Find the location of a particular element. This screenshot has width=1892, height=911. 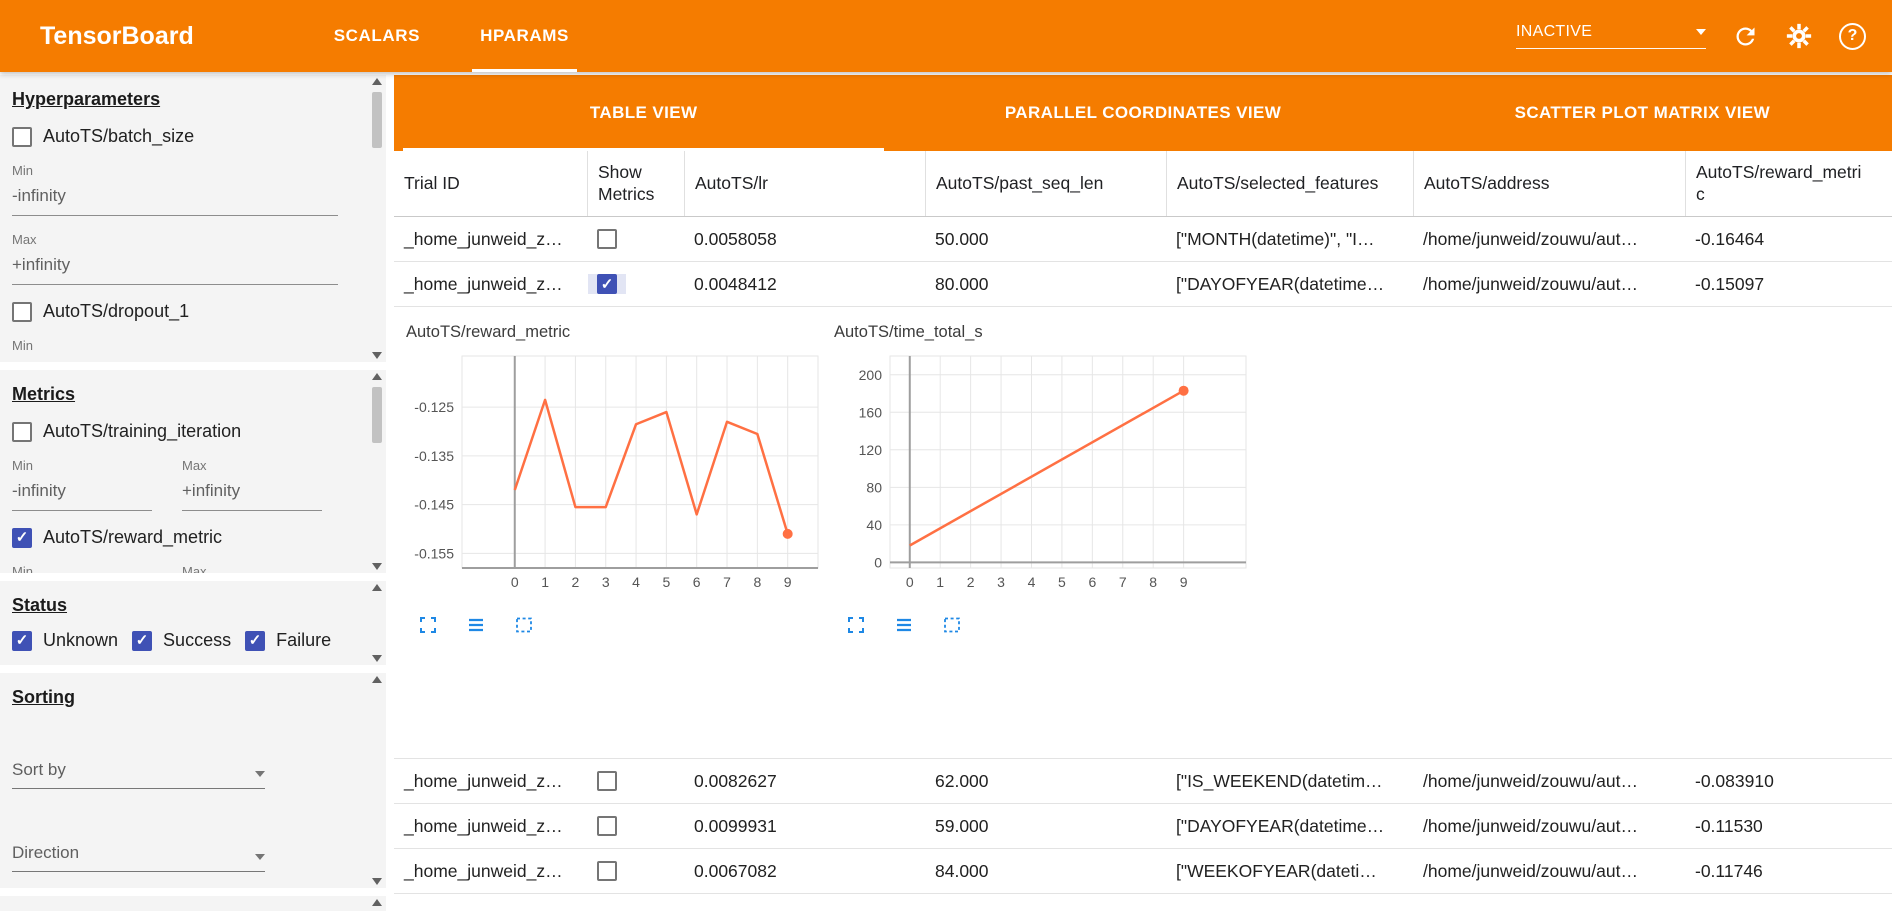

svg-text: 200 is located at coordinates (871, 375).